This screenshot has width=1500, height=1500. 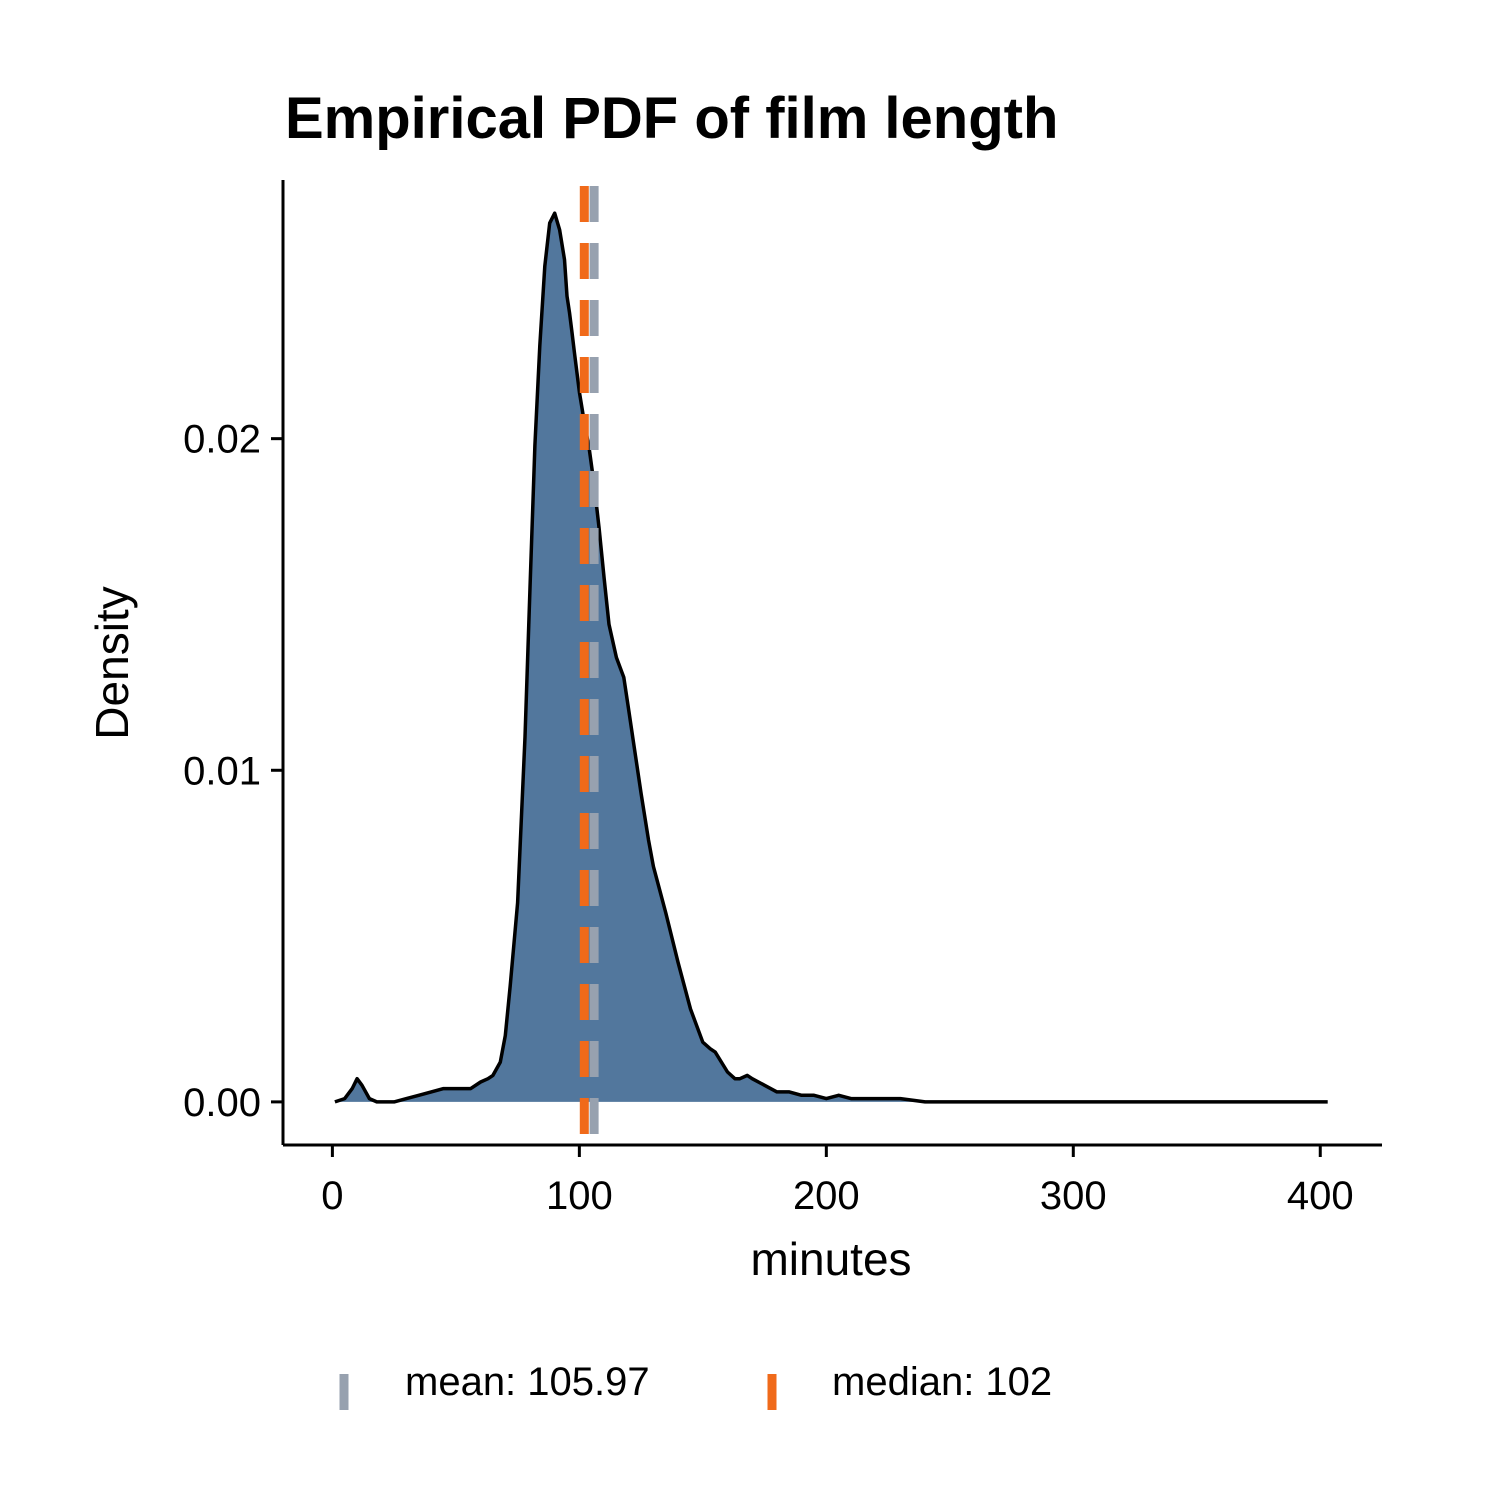 I want to click on y-tick-label: 0.02, so click(x=222, y=440).